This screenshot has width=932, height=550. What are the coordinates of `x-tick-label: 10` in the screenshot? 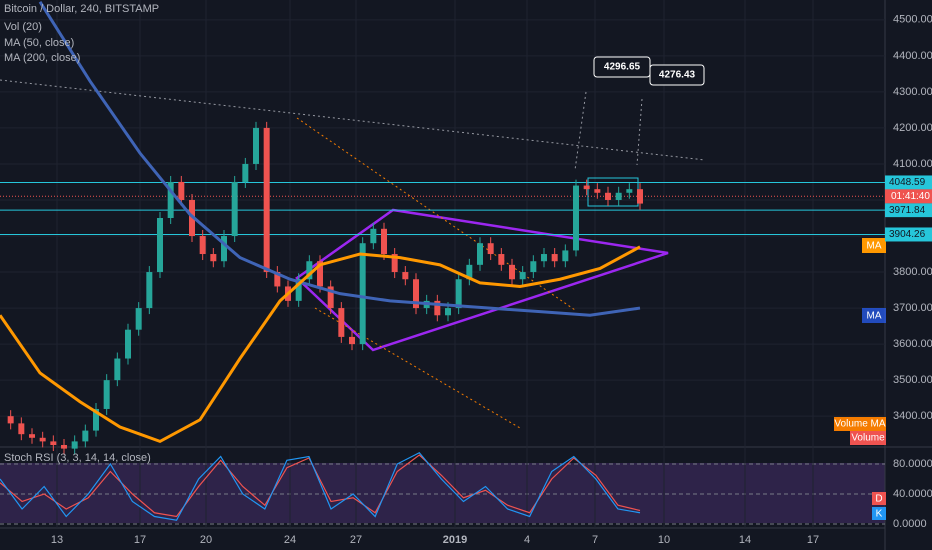 It's located at (664, 540).